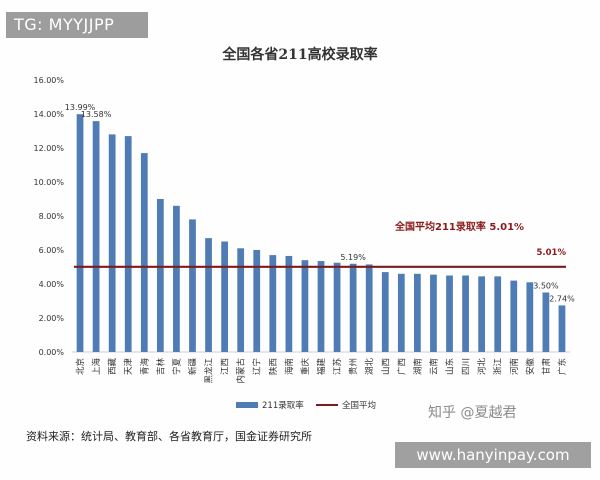  Describe the element at coordinates (546, 286) in the screenshot. I see `data-label: 3.50%` at that location.